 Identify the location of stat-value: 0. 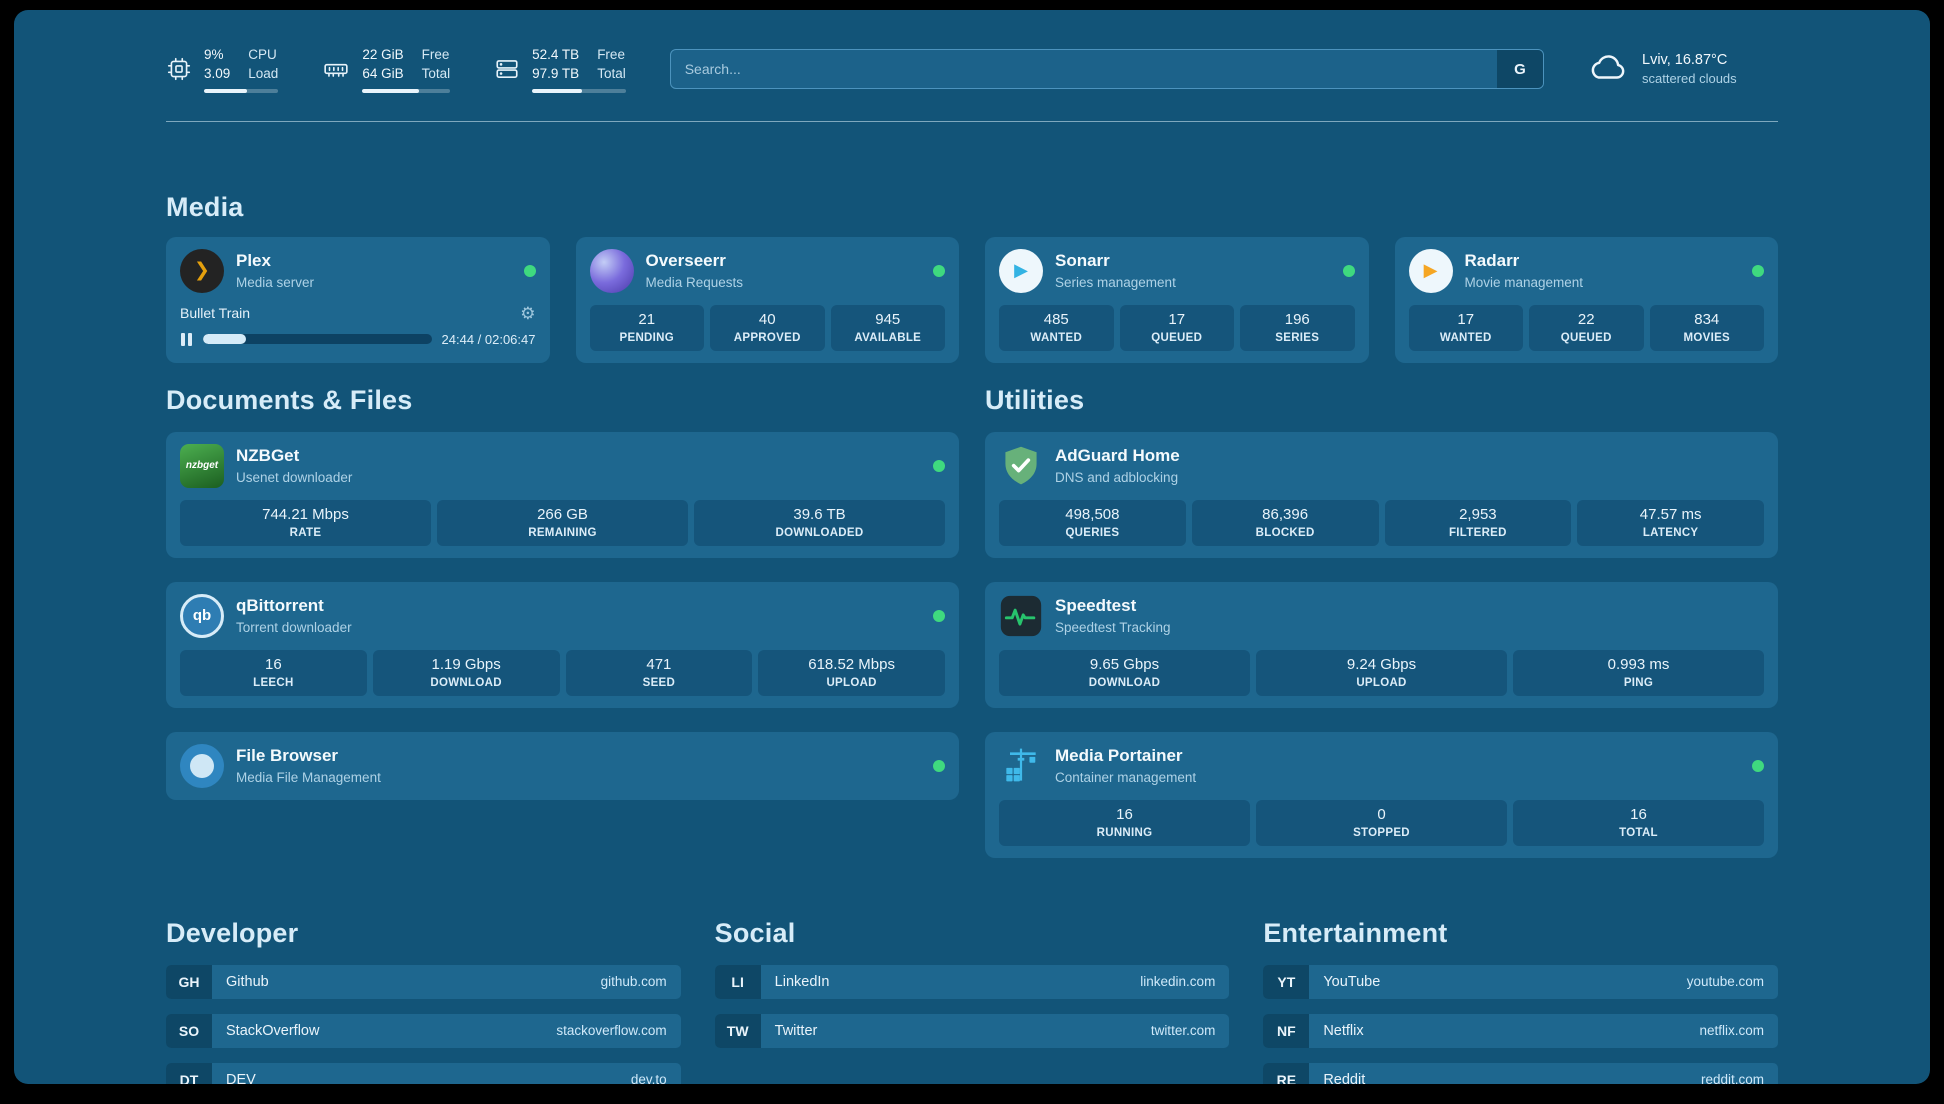
(1381, 814).